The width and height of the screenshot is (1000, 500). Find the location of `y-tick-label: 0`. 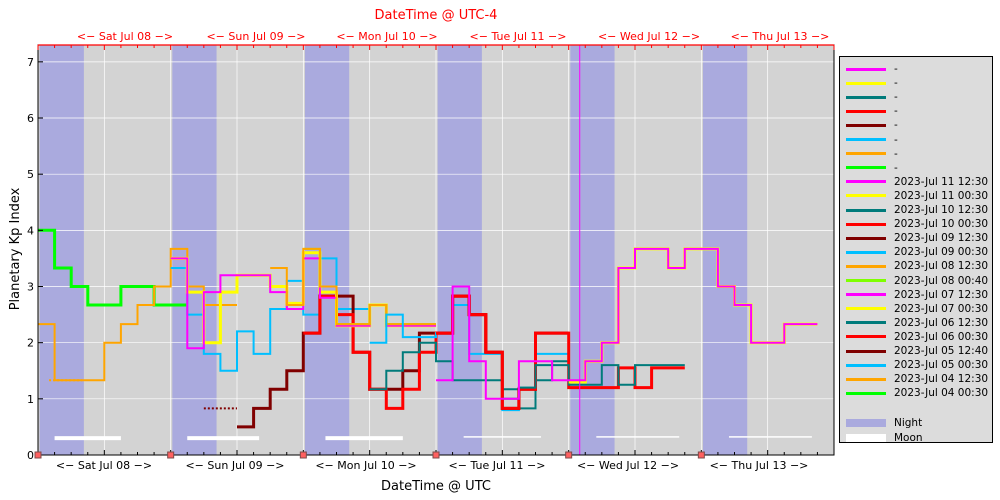

y-tick-label: 0 is located at coordinates (30, 455).